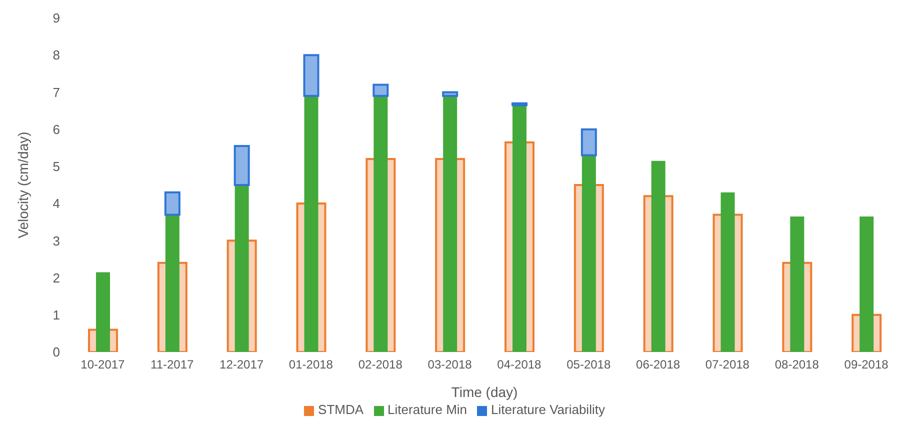  What do you see at coordinates (56, 129) in the screenshot?
I see `y-tick-label: 6` at bounding box center [56, 129].